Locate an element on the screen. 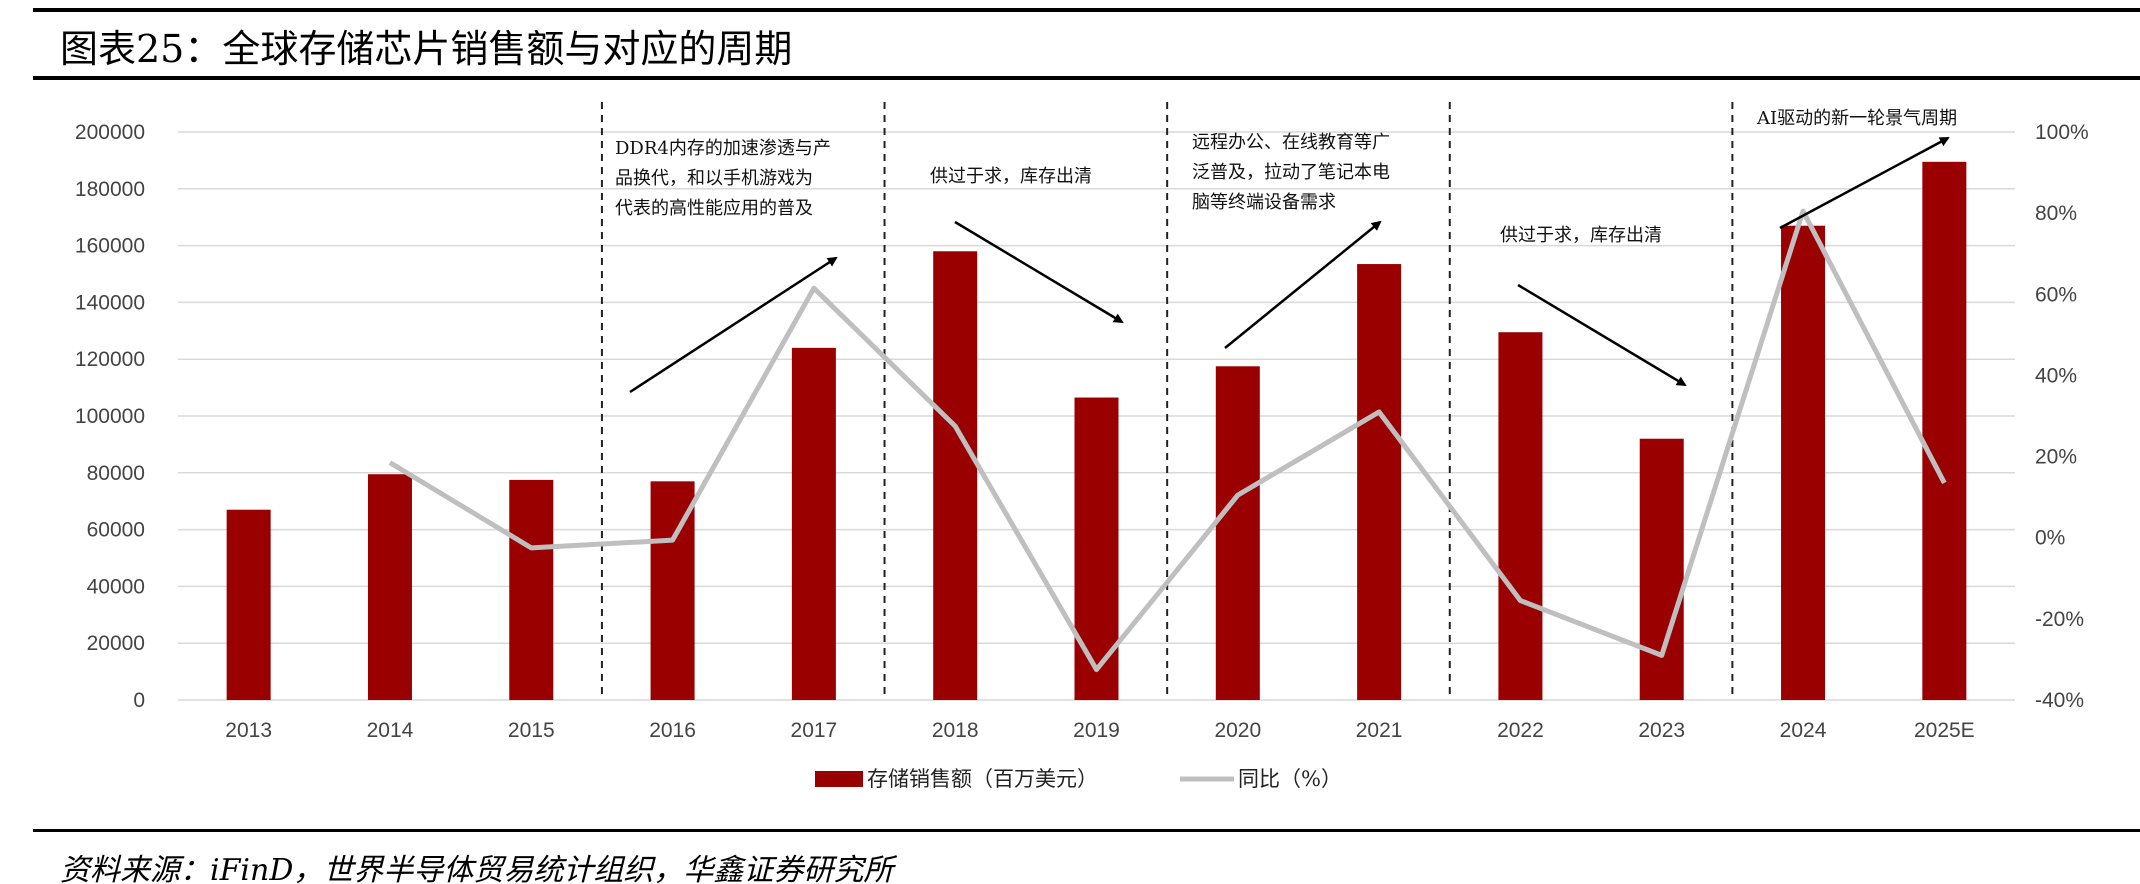 Image resolution: width=2140 pixels, height=884 pixels. left-tick-label: 0 is located at coordinates (139, 700).